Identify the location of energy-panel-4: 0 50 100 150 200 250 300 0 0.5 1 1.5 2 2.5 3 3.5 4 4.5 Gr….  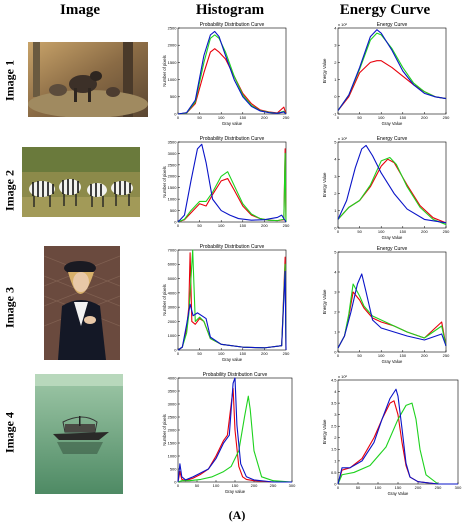
(392, 435).